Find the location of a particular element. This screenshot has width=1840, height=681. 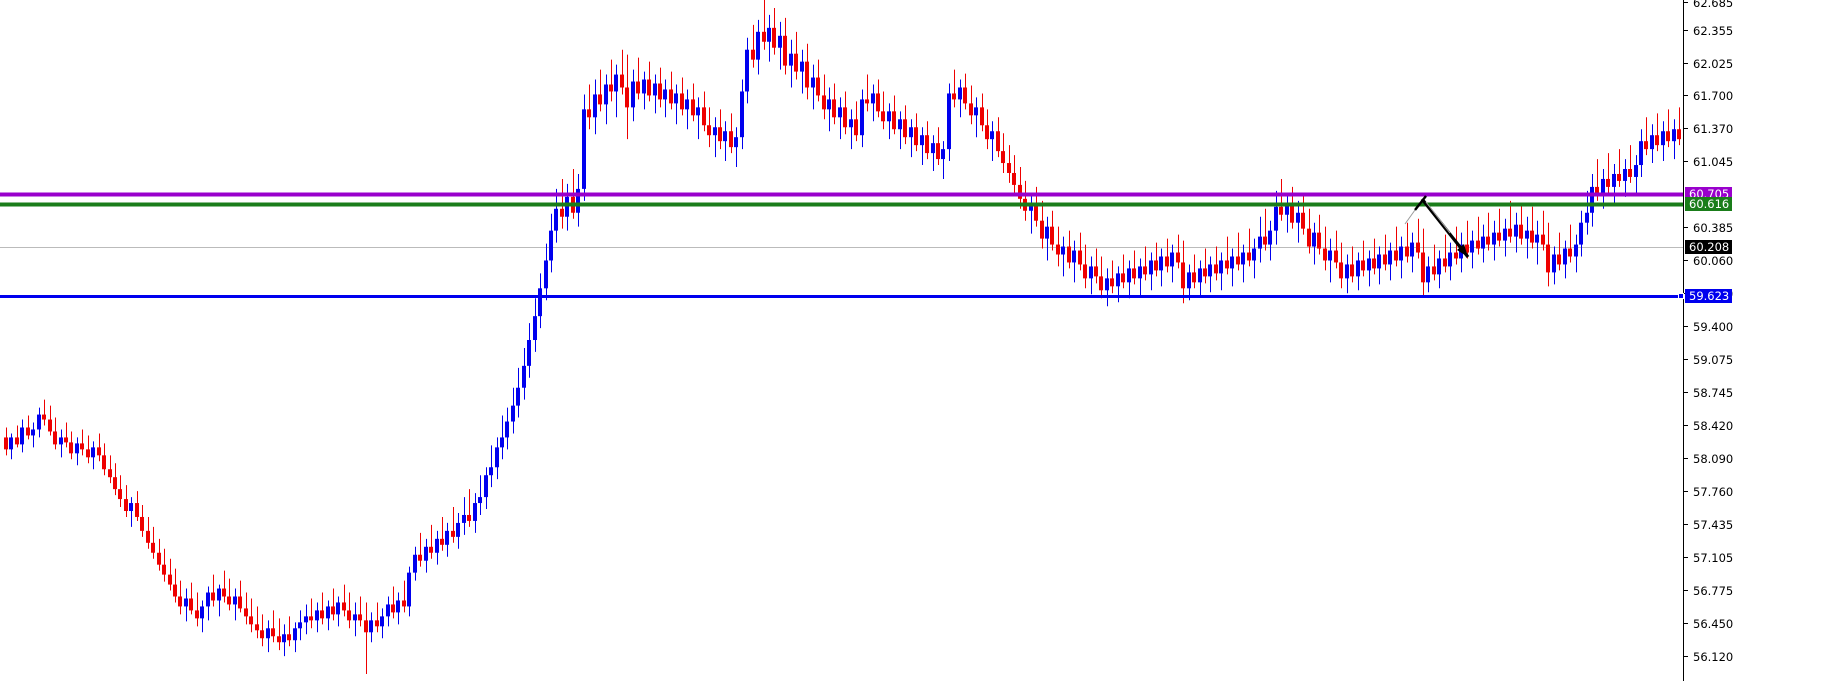

last-price-line-price-badge: 60.208 is located at coordinates (1709, 247).